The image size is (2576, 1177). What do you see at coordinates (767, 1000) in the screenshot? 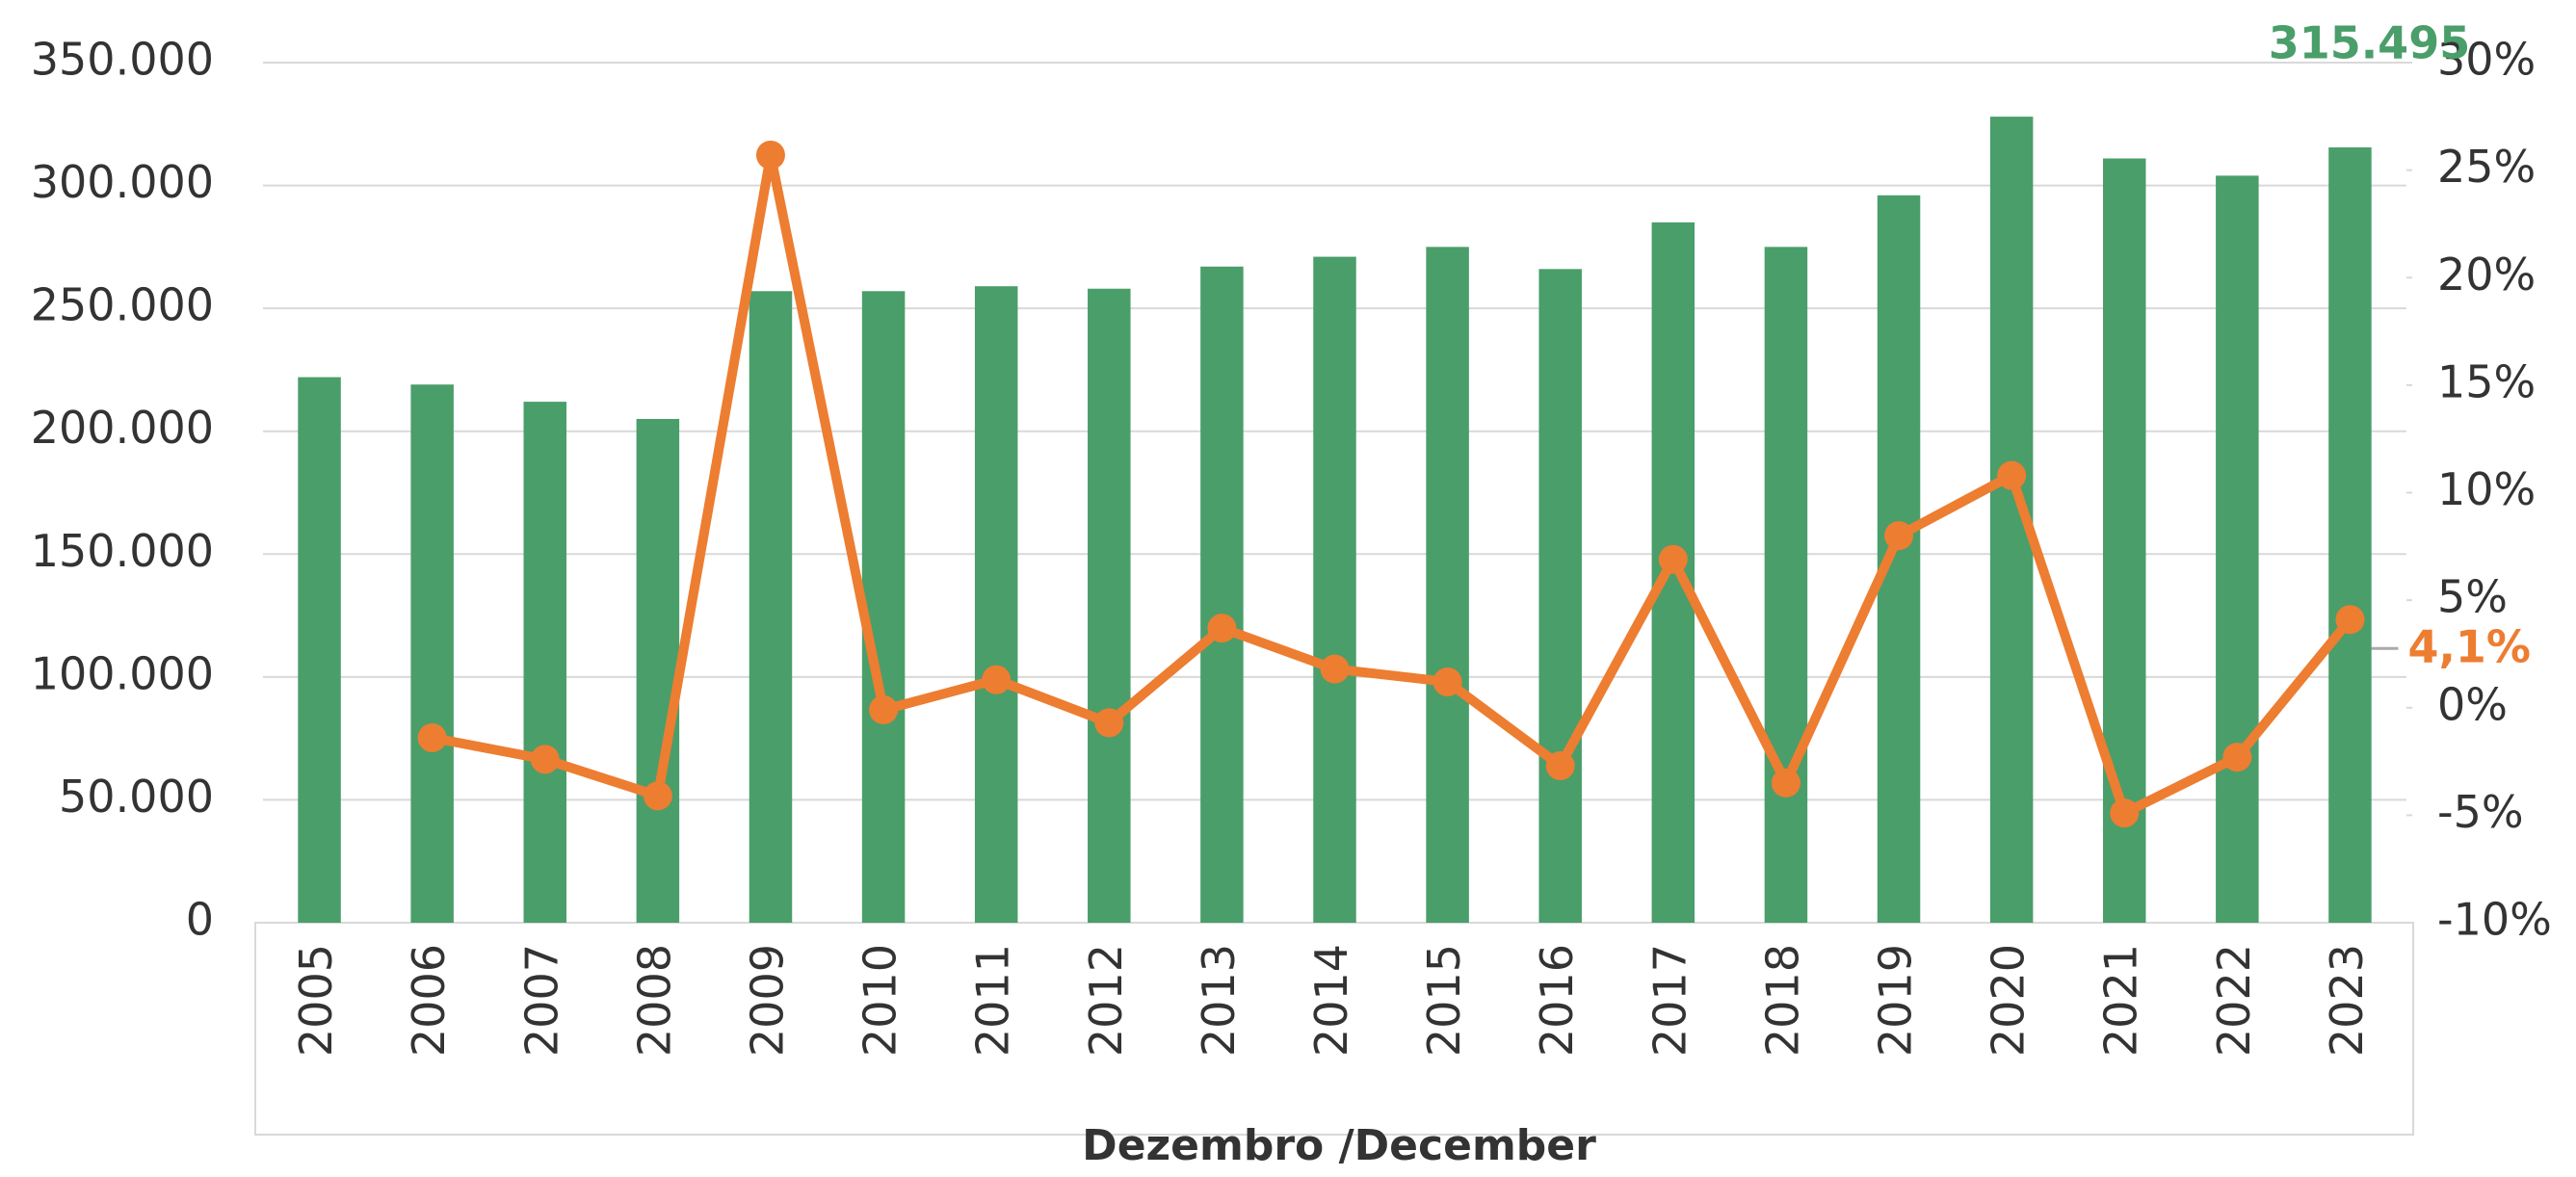
I see `x-tick-label: 2009` at bounding box center [767, 1000].